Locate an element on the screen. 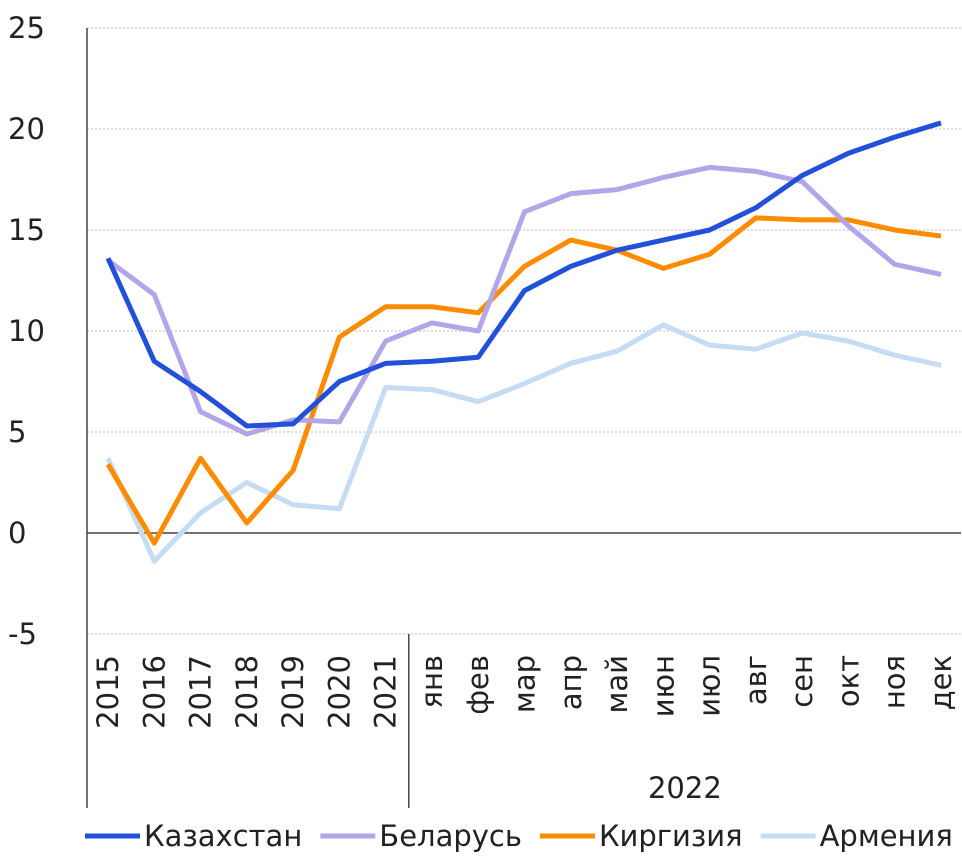 The image size is (962, 857). x-tick-label: 2017 is located at coordinates (201, 692).